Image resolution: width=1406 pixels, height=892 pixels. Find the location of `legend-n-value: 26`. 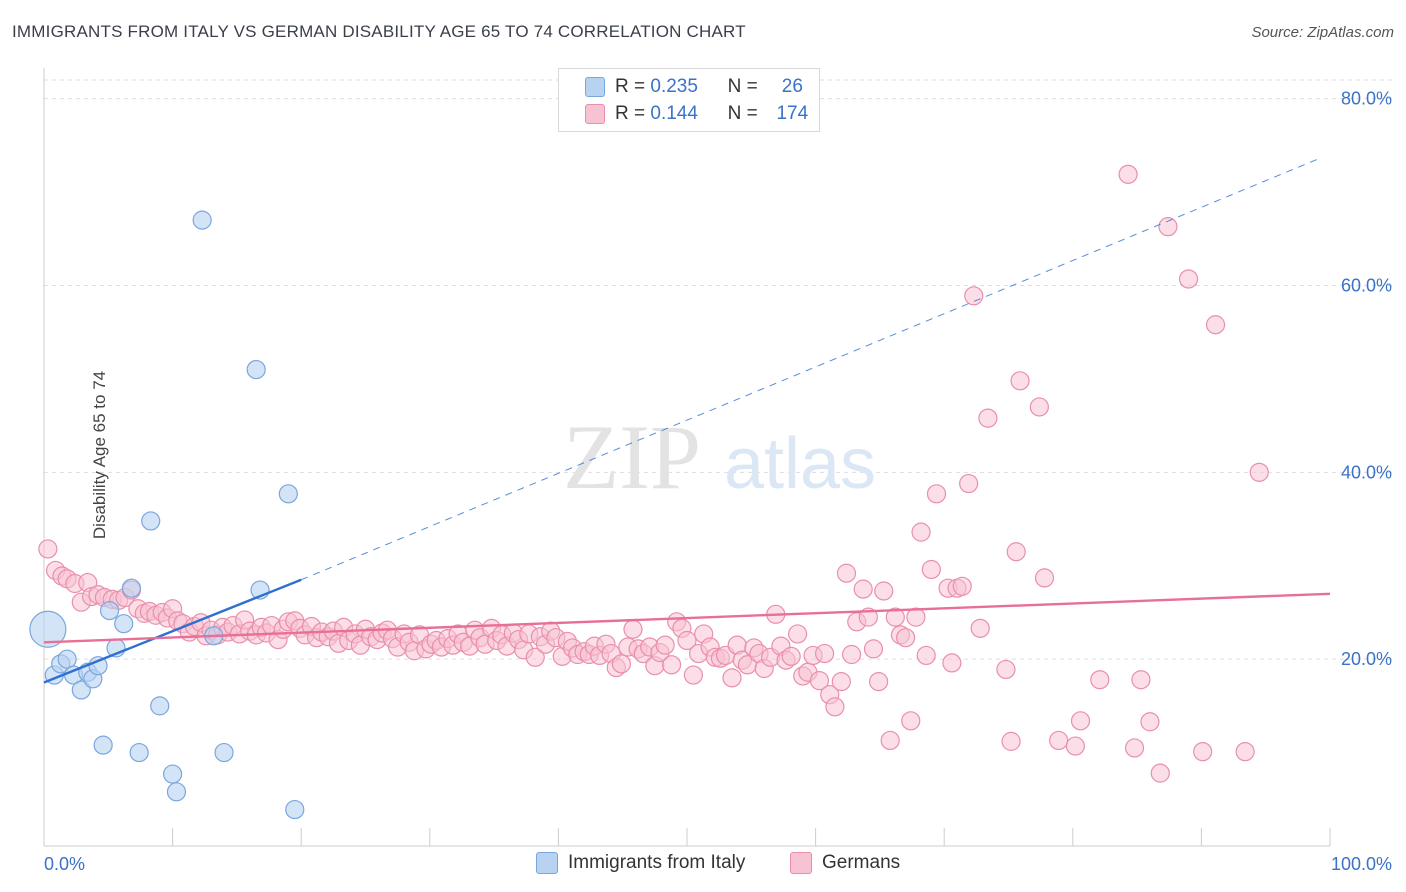

legend-n-value: 26 is located at coordinates (792, 86).